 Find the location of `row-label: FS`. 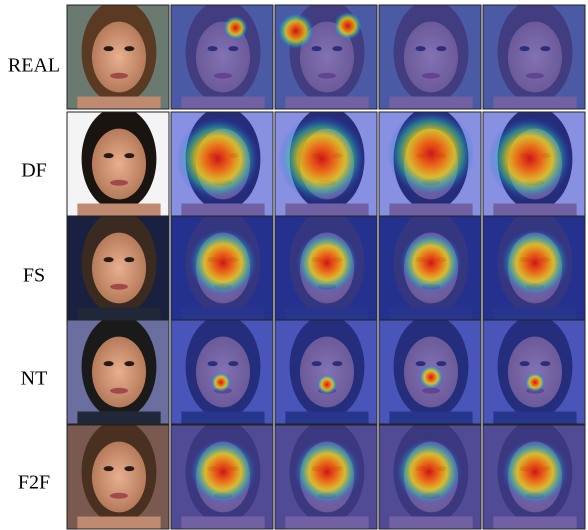

row-label: FS is located at coordinates (34, 276).